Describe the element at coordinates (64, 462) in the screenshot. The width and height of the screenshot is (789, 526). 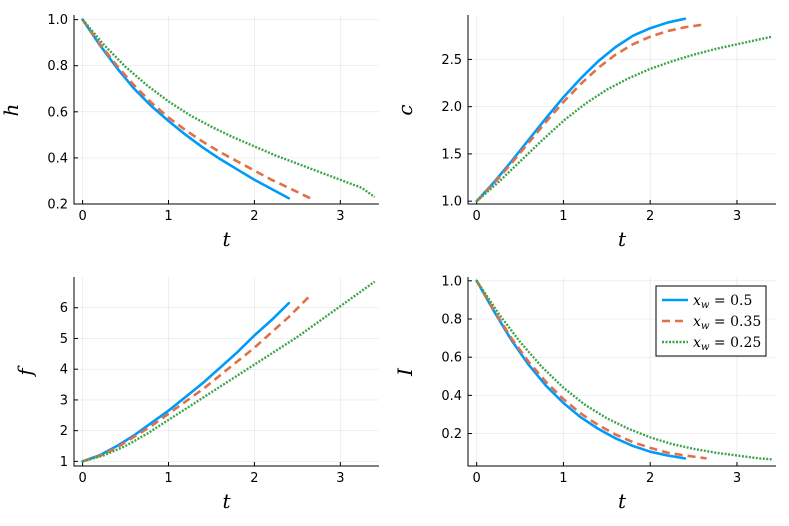
I see `y-tick-label: 1` at that location.